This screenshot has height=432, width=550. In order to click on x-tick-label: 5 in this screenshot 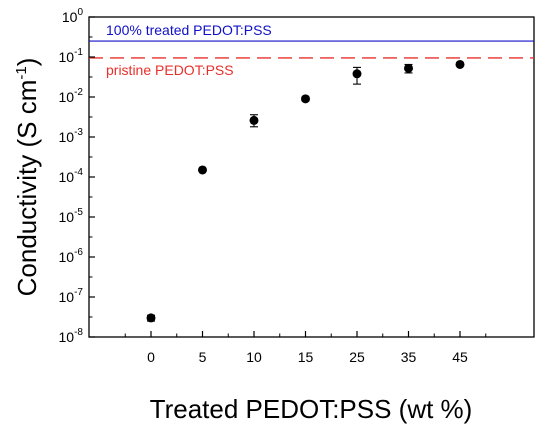, I will do `click(203, 357)`.